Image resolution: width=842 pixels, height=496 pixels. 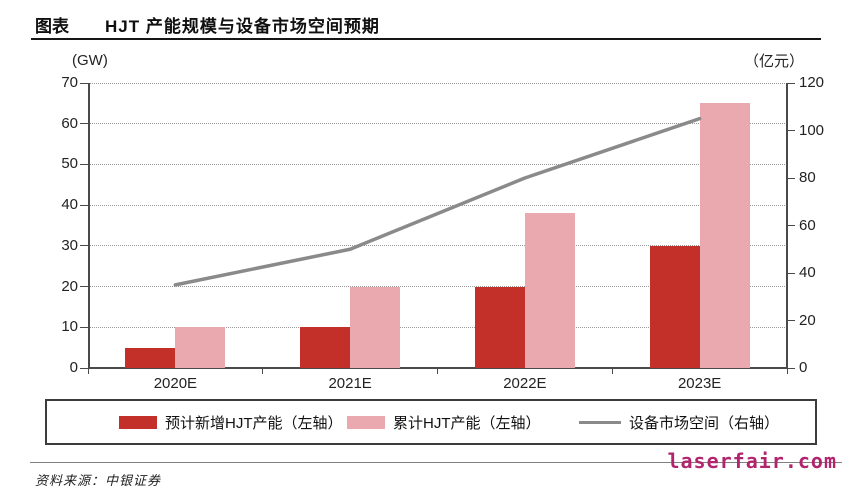 What do you see at coordinates (812, 82) in the screenshot?
I see `right-axis-tick-120: 120` at bounding box center [812, 82].